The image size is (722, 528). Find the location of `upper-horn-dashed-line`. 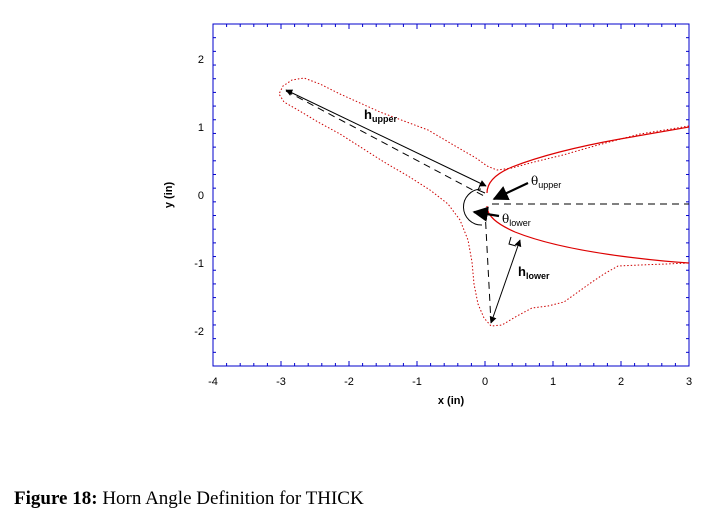

upper-horn-dashed-line is located at coordinates (386, 144).